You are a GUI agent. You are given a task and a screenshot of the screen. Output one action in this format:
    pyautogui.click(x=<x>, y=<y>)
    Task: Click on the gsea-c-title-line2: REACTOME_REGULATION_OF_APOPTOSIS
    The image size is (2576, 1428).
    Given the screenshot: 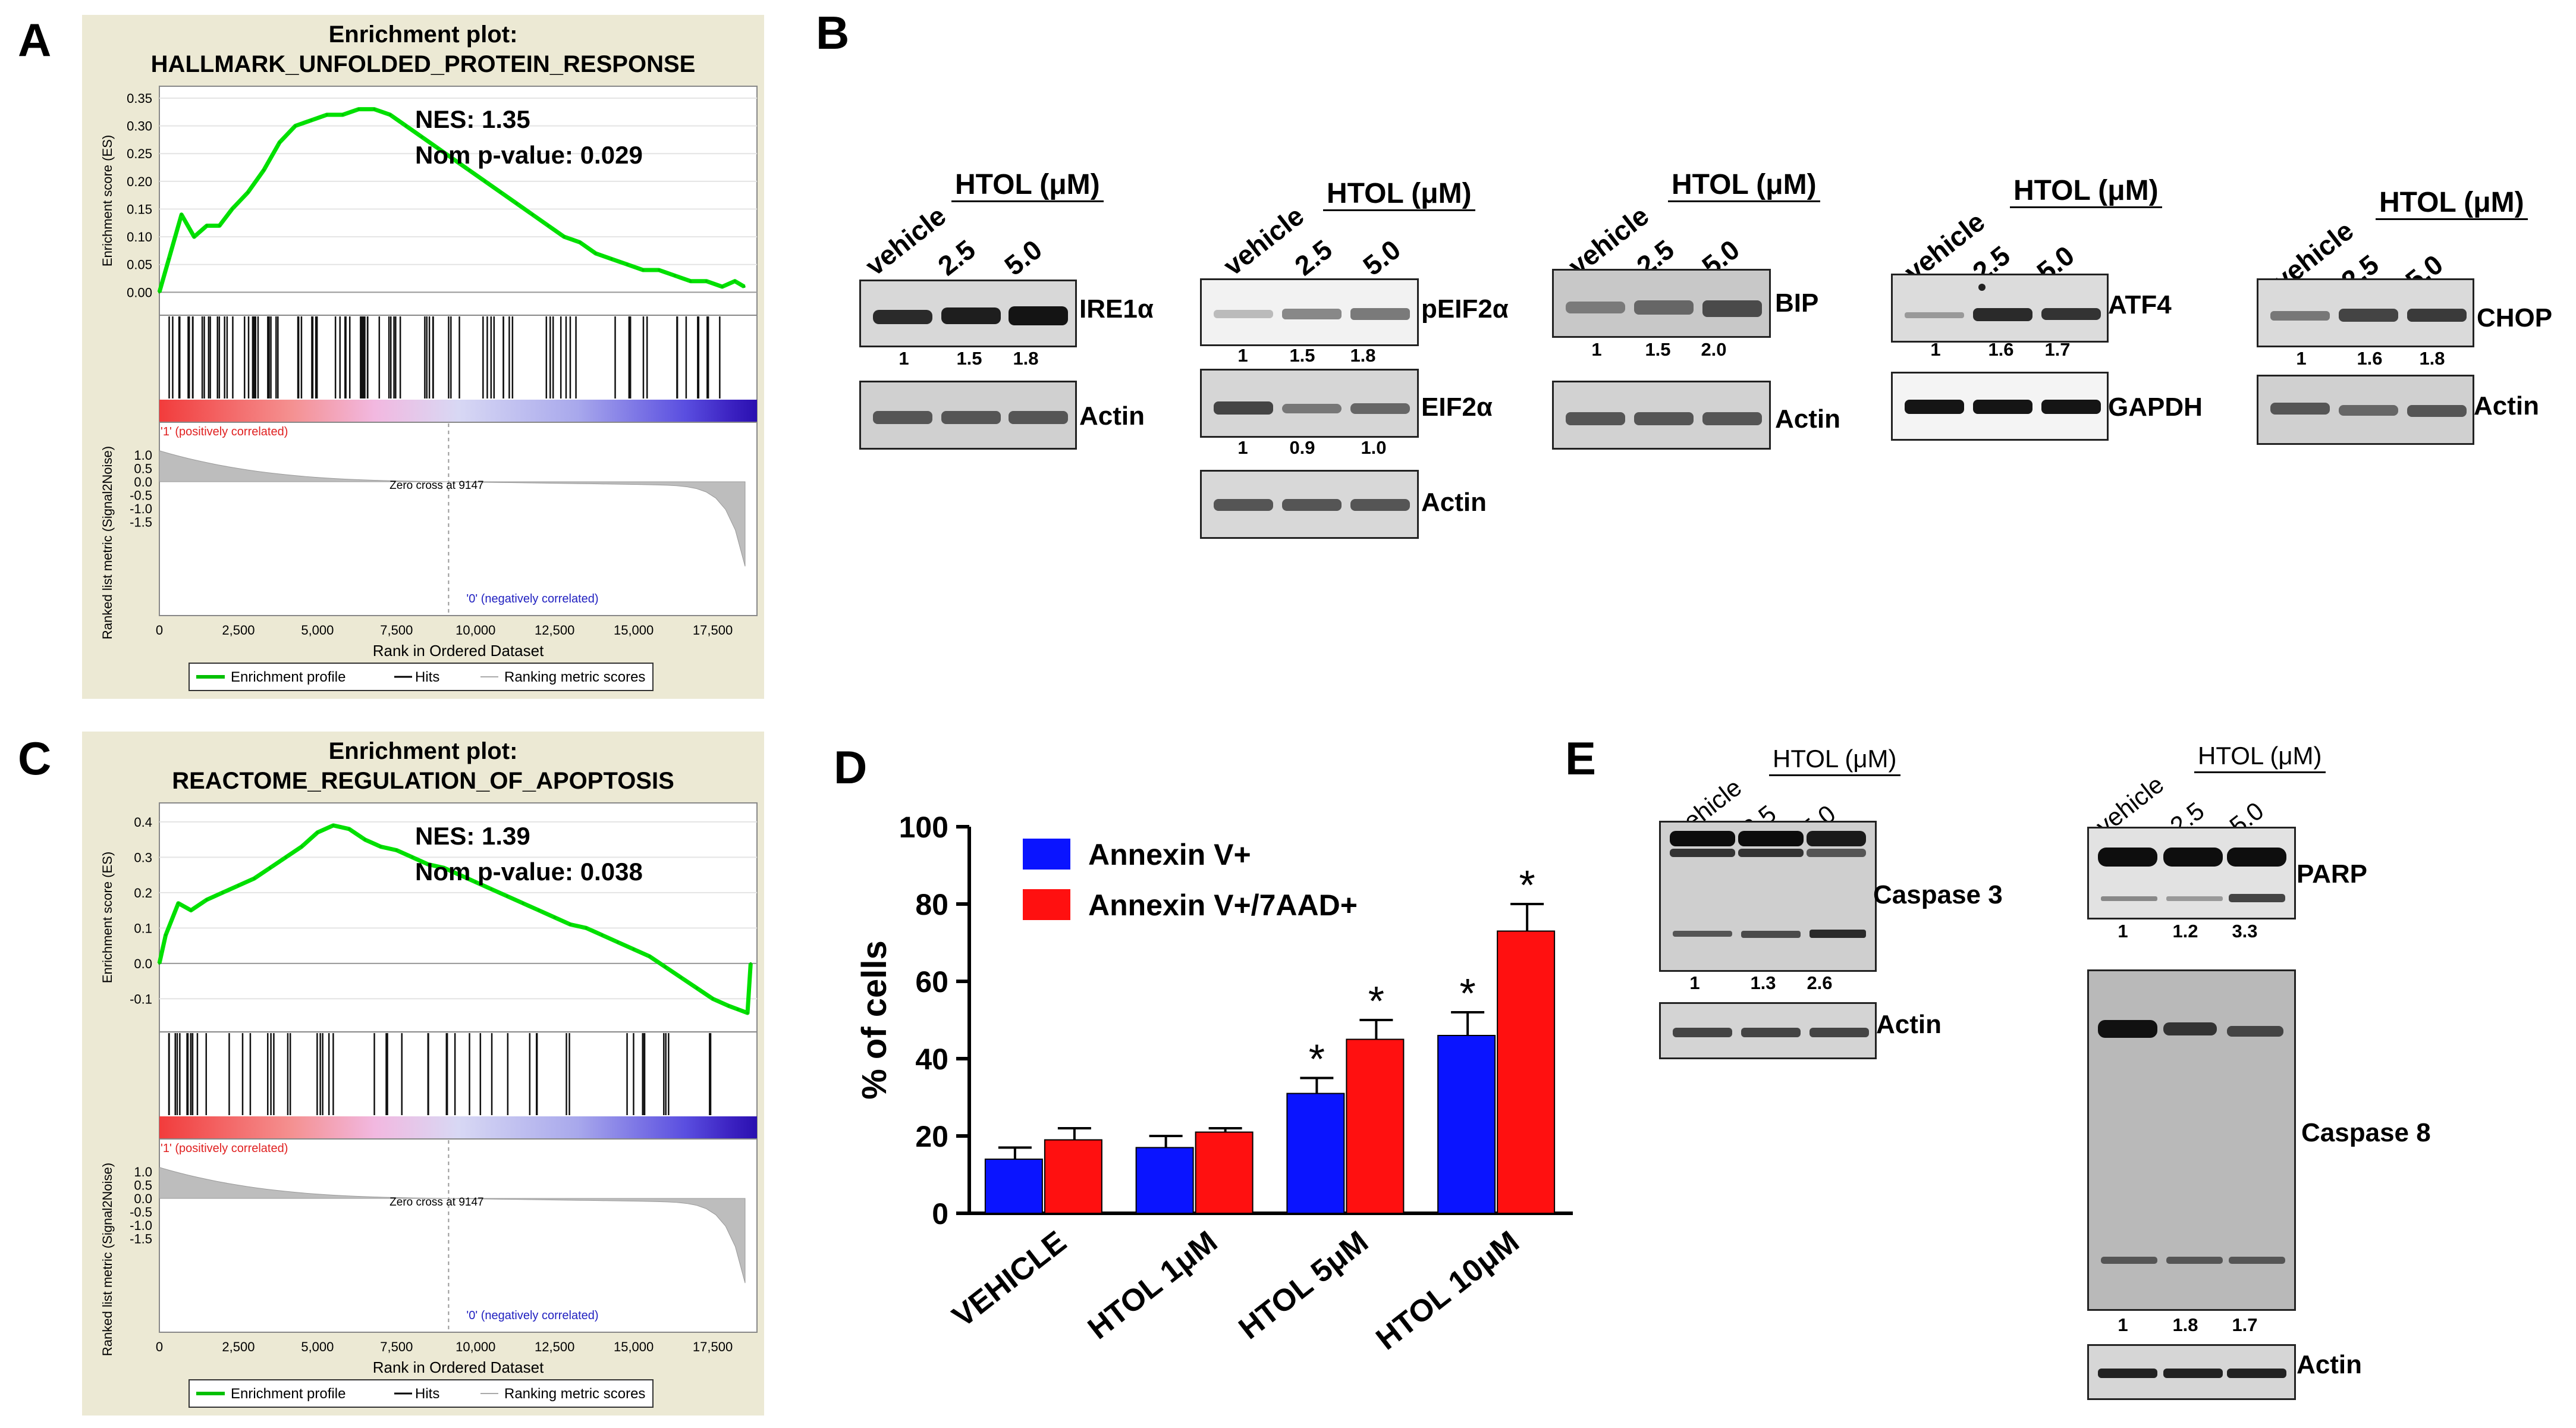 What is the action you would take?
    pyautogui.click(x=423, y=781)
    